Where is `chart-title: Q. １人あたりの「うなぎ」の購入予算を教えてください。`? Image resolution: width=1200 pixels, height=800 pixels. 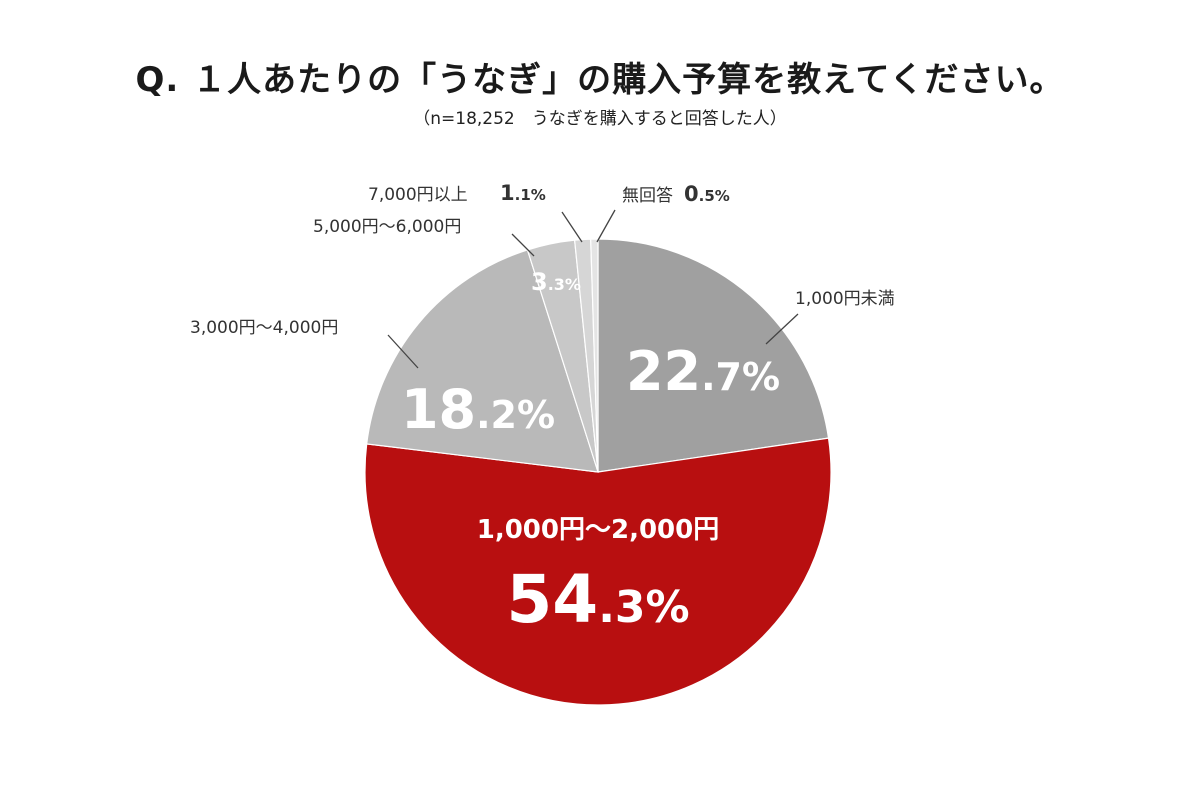 chart-title: Q. １人あたりの「うなぎ」の購入予算を教えてください。 is located at coordinates (600, 80).